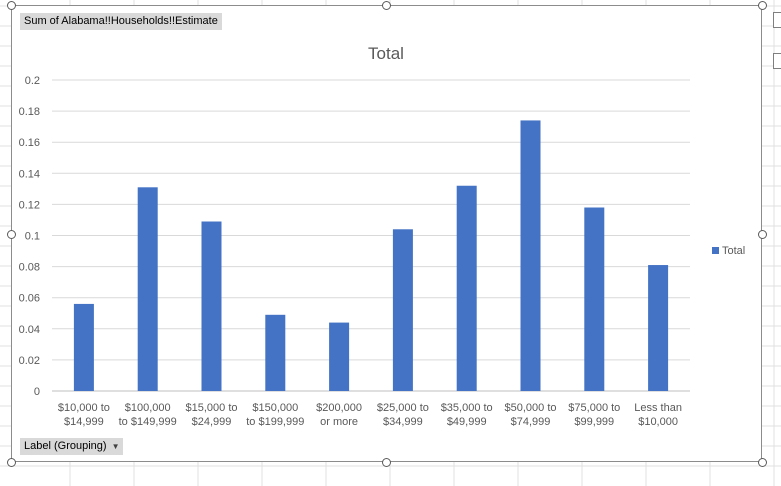 This screenshot has height=486, width=781. I want to click on x-tick-label: $100,000 to $149,999, so click(148, 415).